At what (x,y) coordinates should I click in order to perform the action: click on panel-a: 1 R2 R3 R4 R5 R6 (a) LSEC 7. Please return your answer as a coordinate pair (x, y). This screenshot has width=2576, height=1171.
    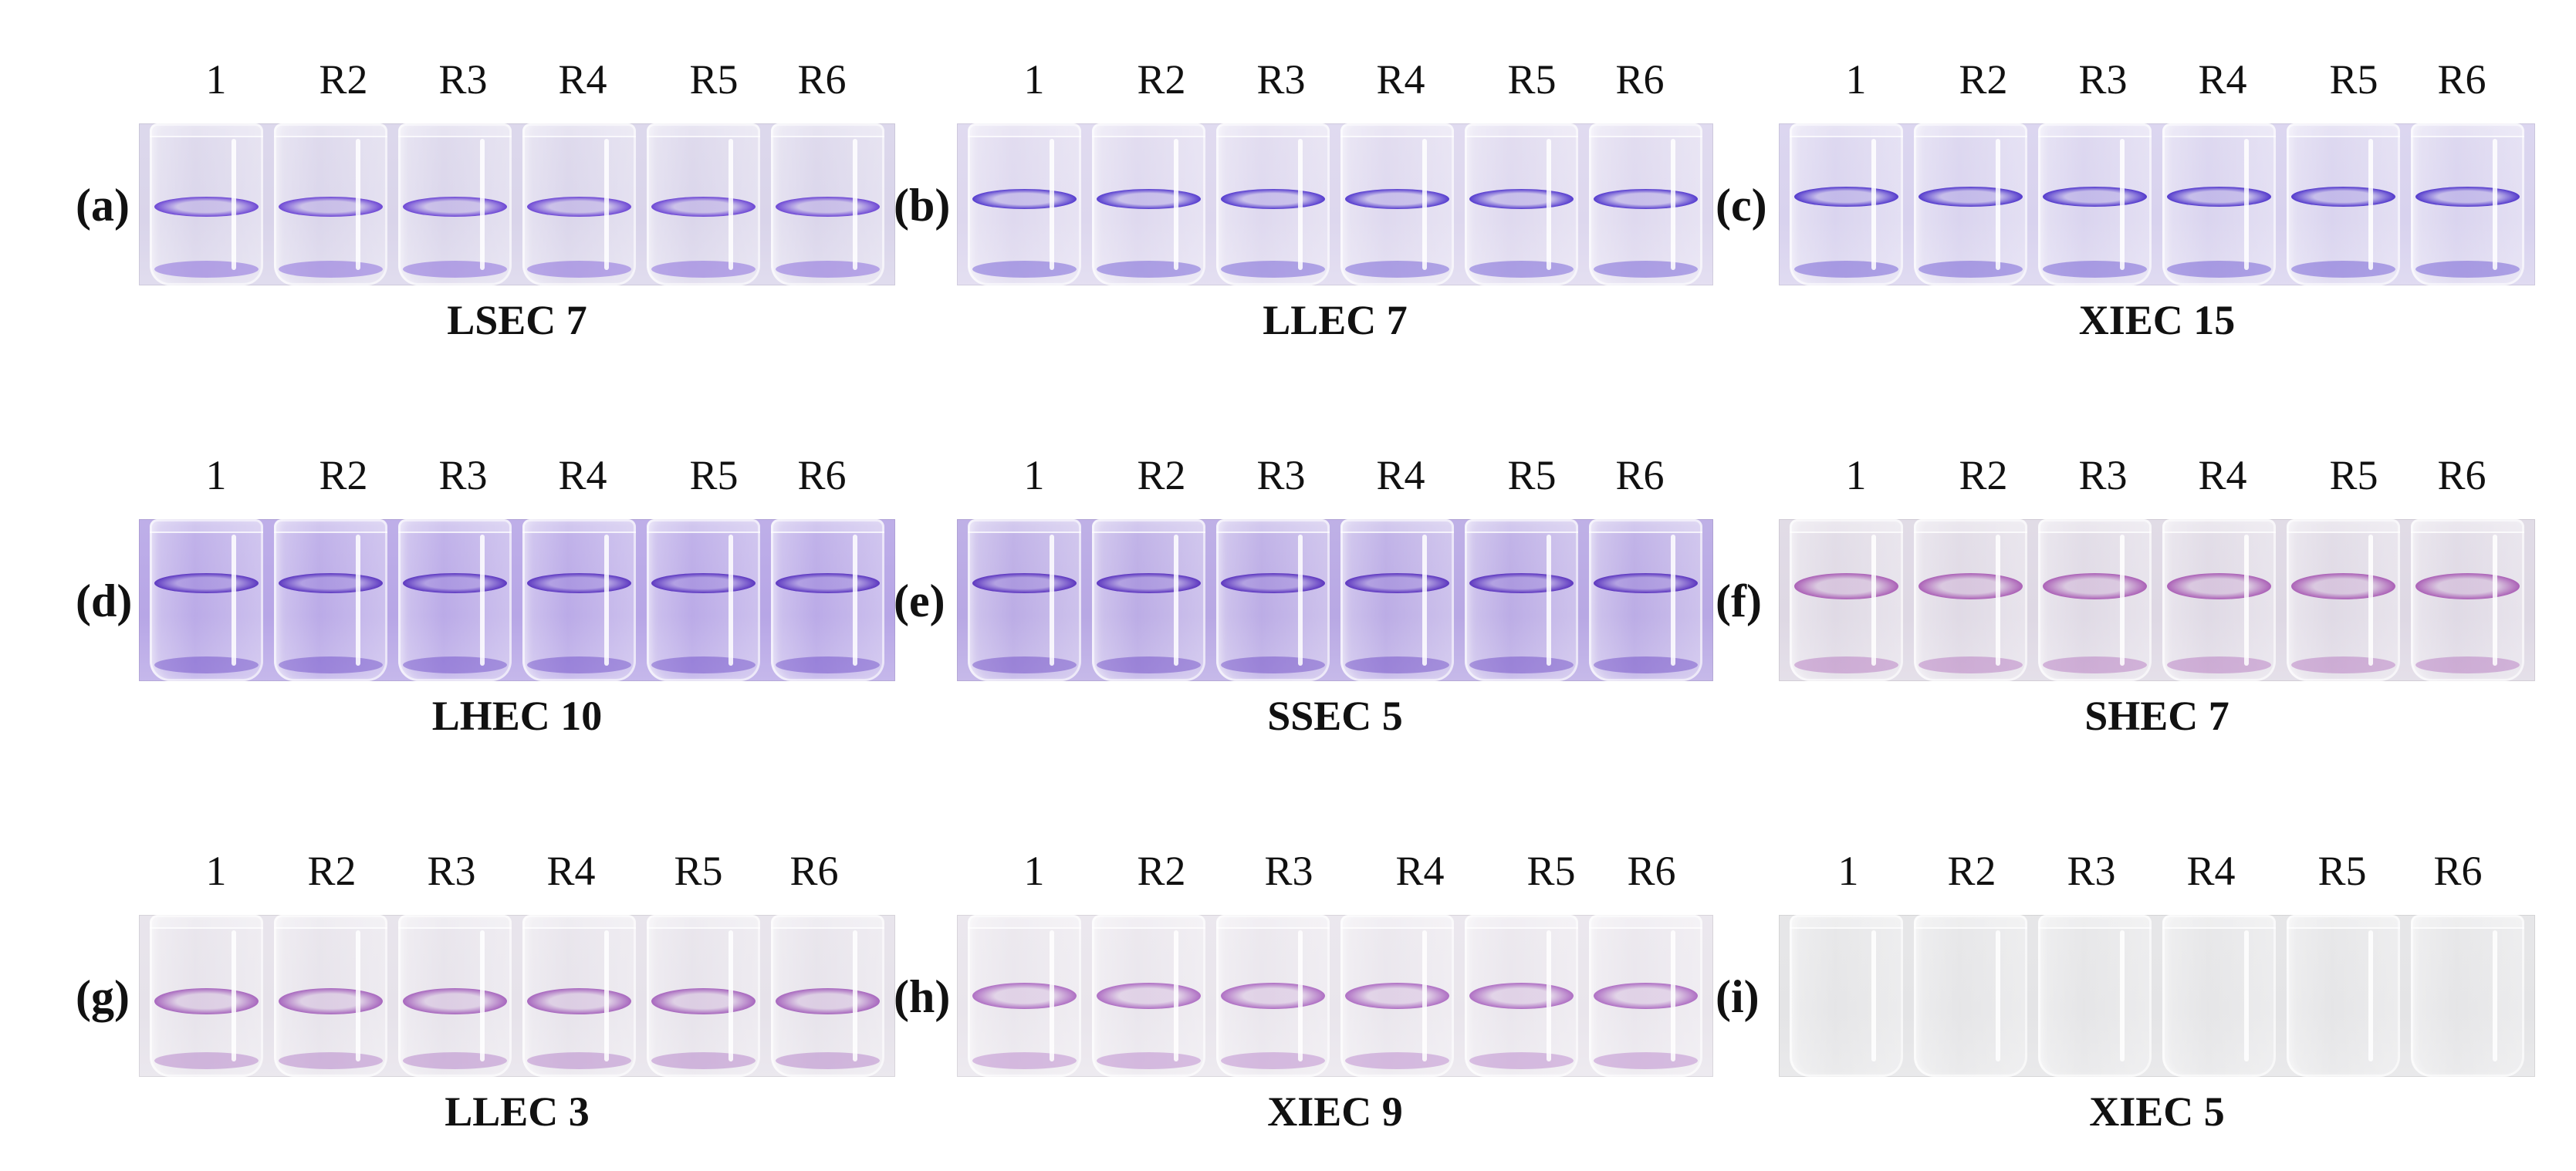
    Looking at the image, I should click on (485, 218).